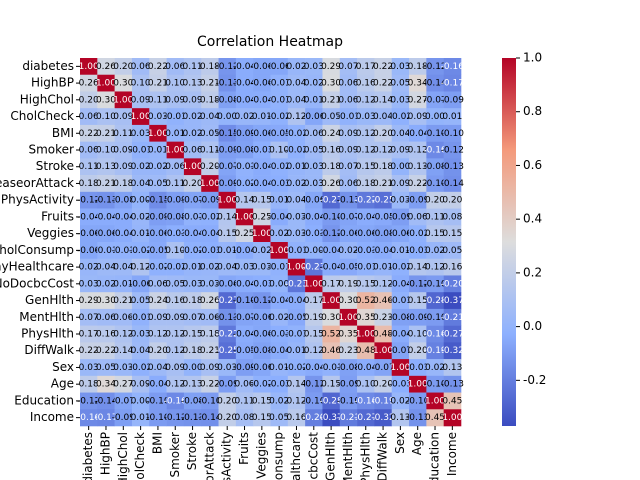 The height and width of the screenshot is (480, 640). What do you see at coordinates (296, 456) in the screenshot?
I see `x-tick-label: AnyHealthcare` at bounding box center [296, 456].